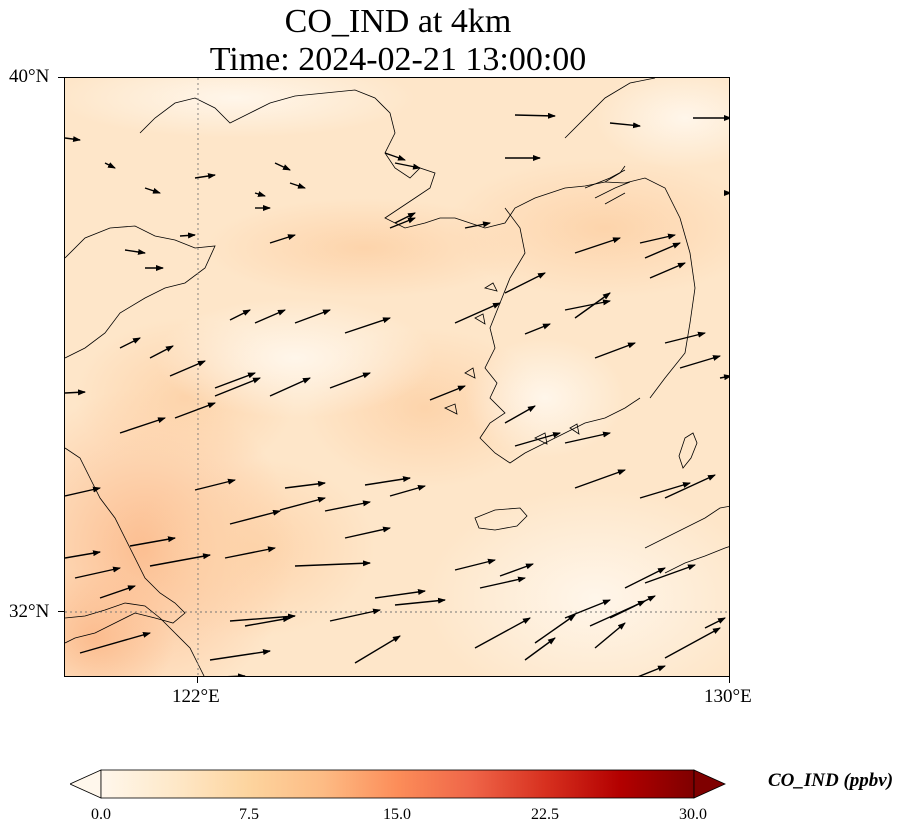 This screenshot has width=915, height=836. Describe the element at coordinates (545, 814) in the screenshot. I see `colorbar-tick-3: 22.5` at that location.